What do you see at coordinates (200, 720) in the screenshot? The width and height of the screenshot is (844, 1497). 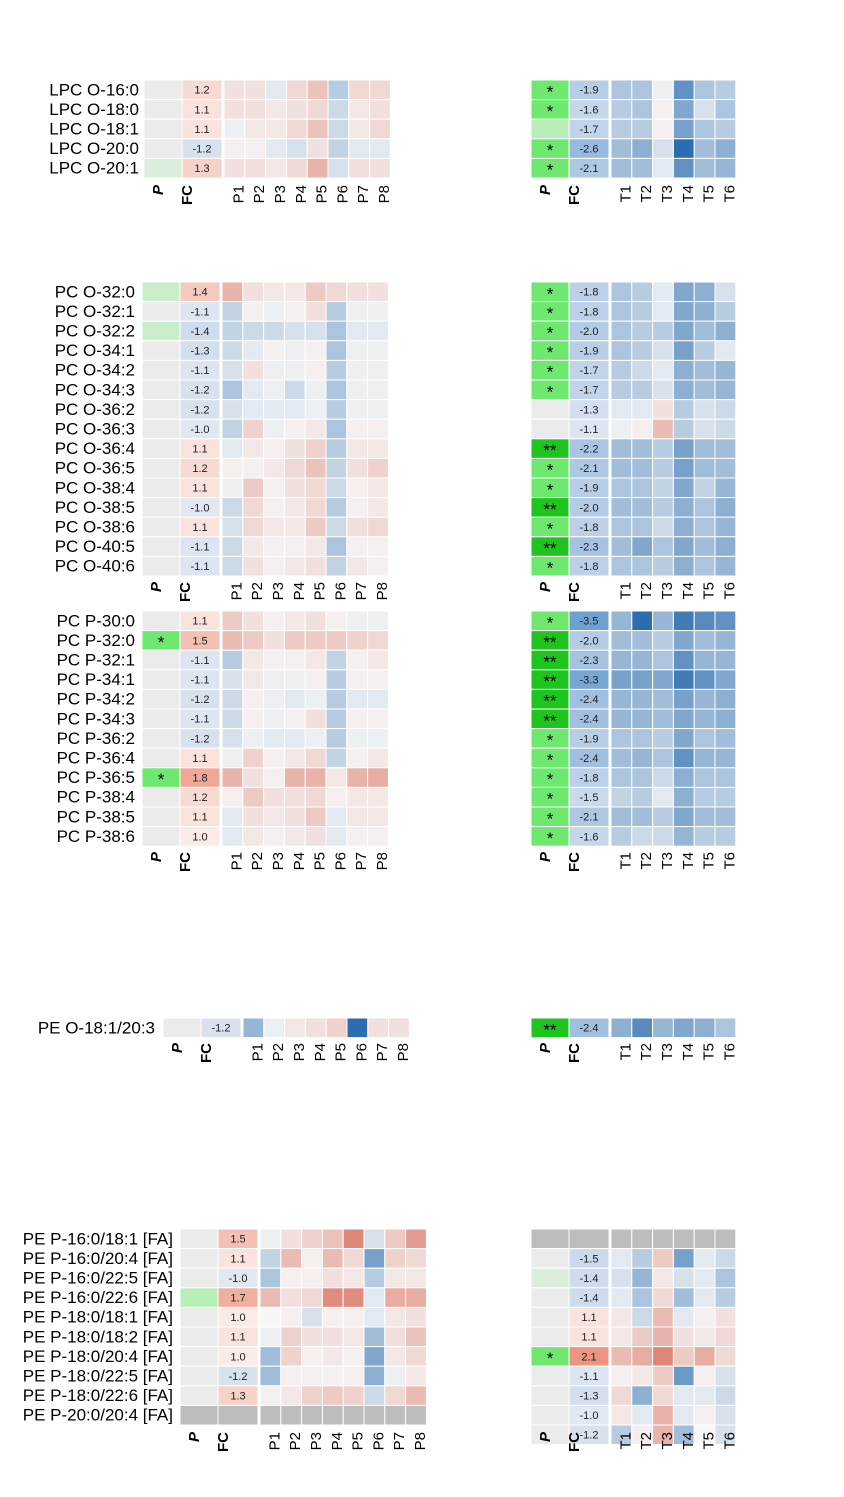 I see `fc-value: -1.1` at bounding box center [200, 720].